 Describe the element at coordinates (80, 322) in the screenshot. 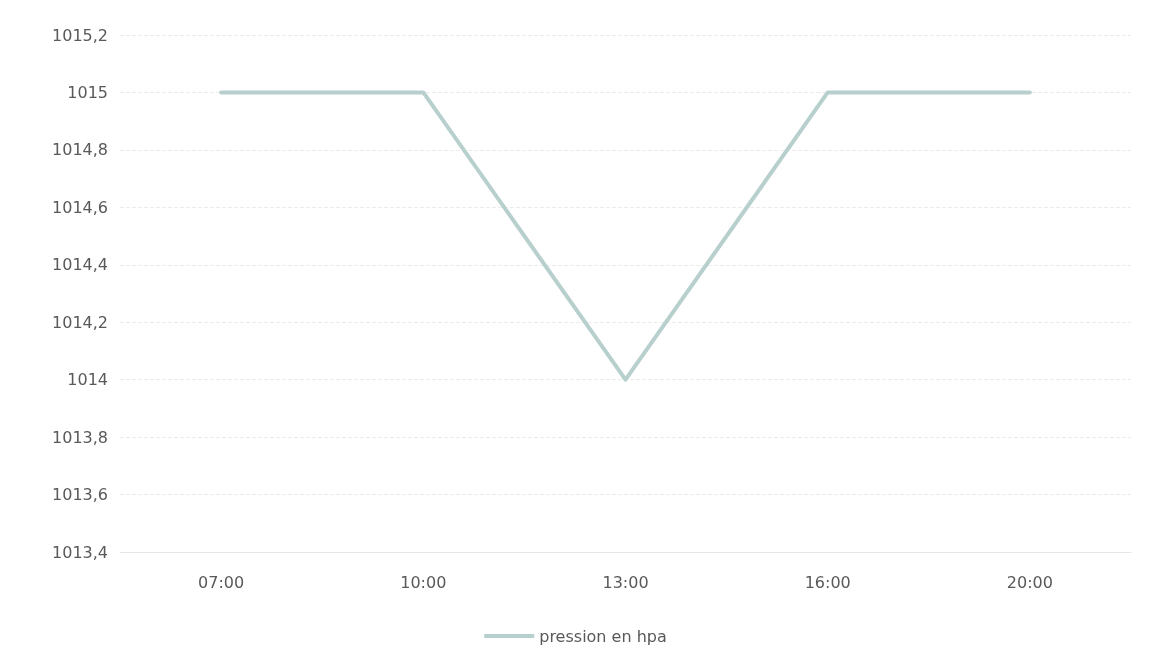

I see `y-tick-label: 1014,2` at that location.